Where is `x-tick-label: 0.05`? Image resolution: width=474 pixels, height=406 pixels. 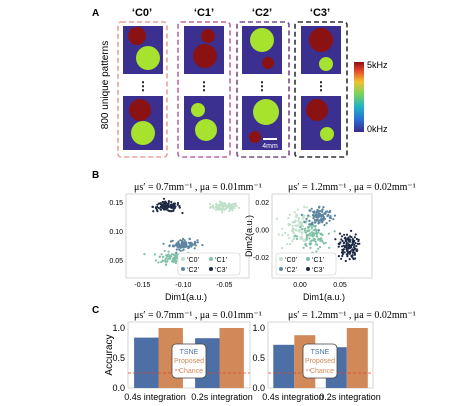 x-tick-label: 0.05 is located at coordinates (340, 285).